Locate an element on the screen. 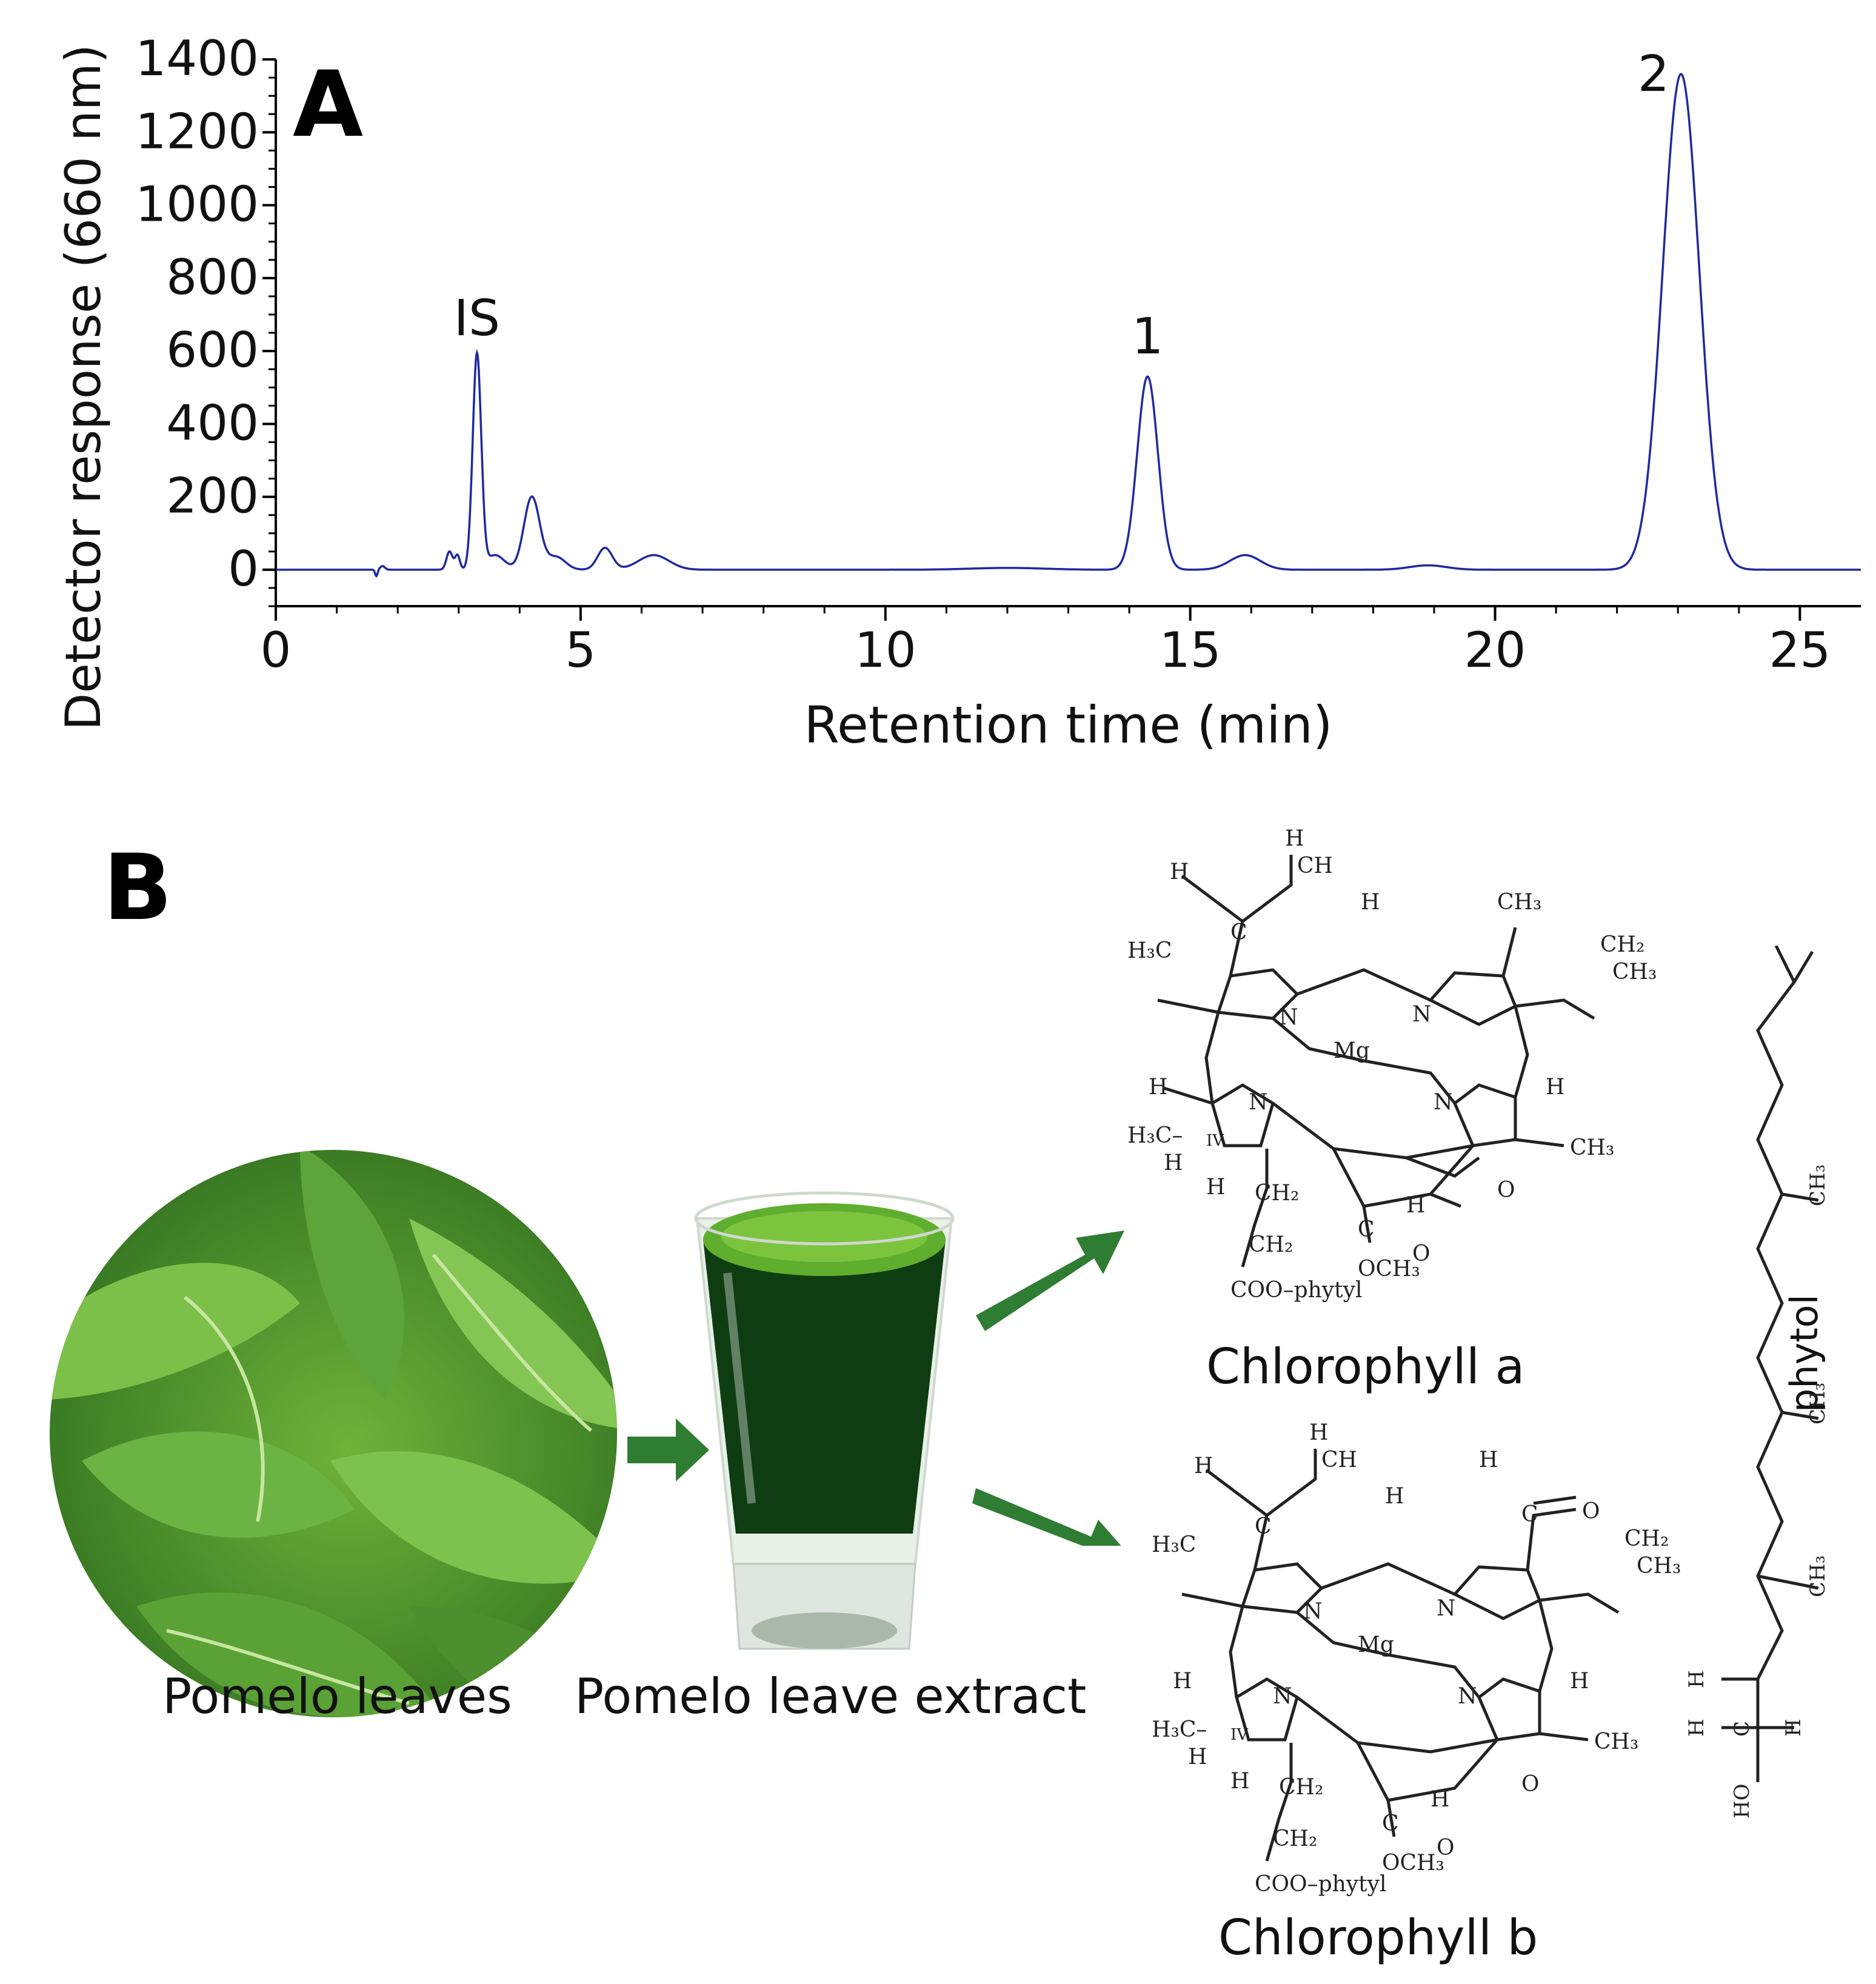 The width and height of the screenshot is (1876, 1984). pomelo-leaves-photo is located at coordinates (334, 1433).